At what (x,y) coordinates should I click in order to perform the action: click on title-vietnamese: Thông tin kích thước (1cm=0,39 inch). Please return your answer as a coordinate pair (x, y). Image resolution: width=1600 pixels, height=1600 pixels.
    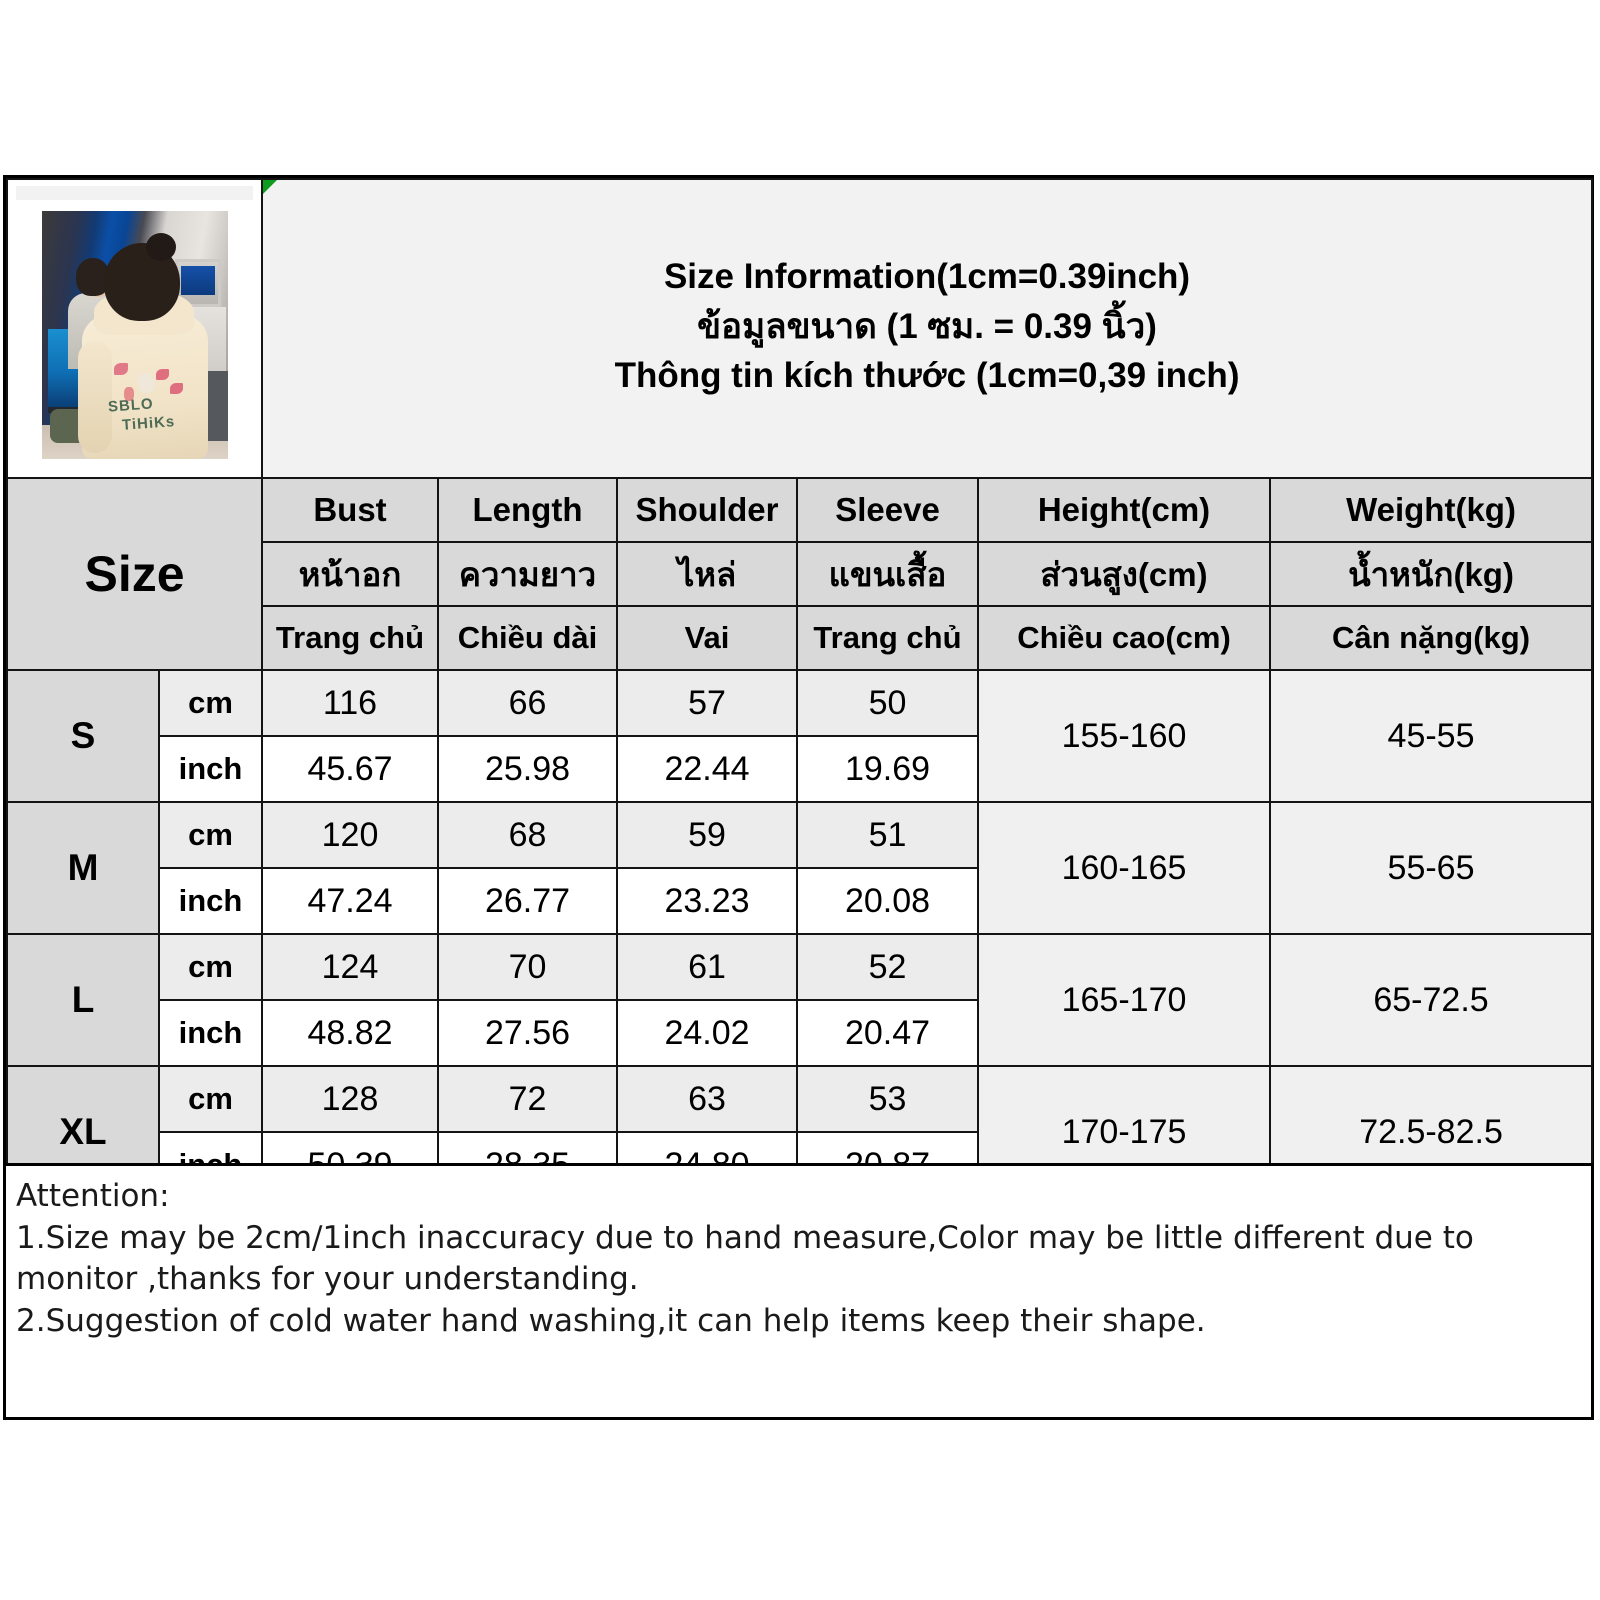
    Looking at the image, I should click on (927, 376).